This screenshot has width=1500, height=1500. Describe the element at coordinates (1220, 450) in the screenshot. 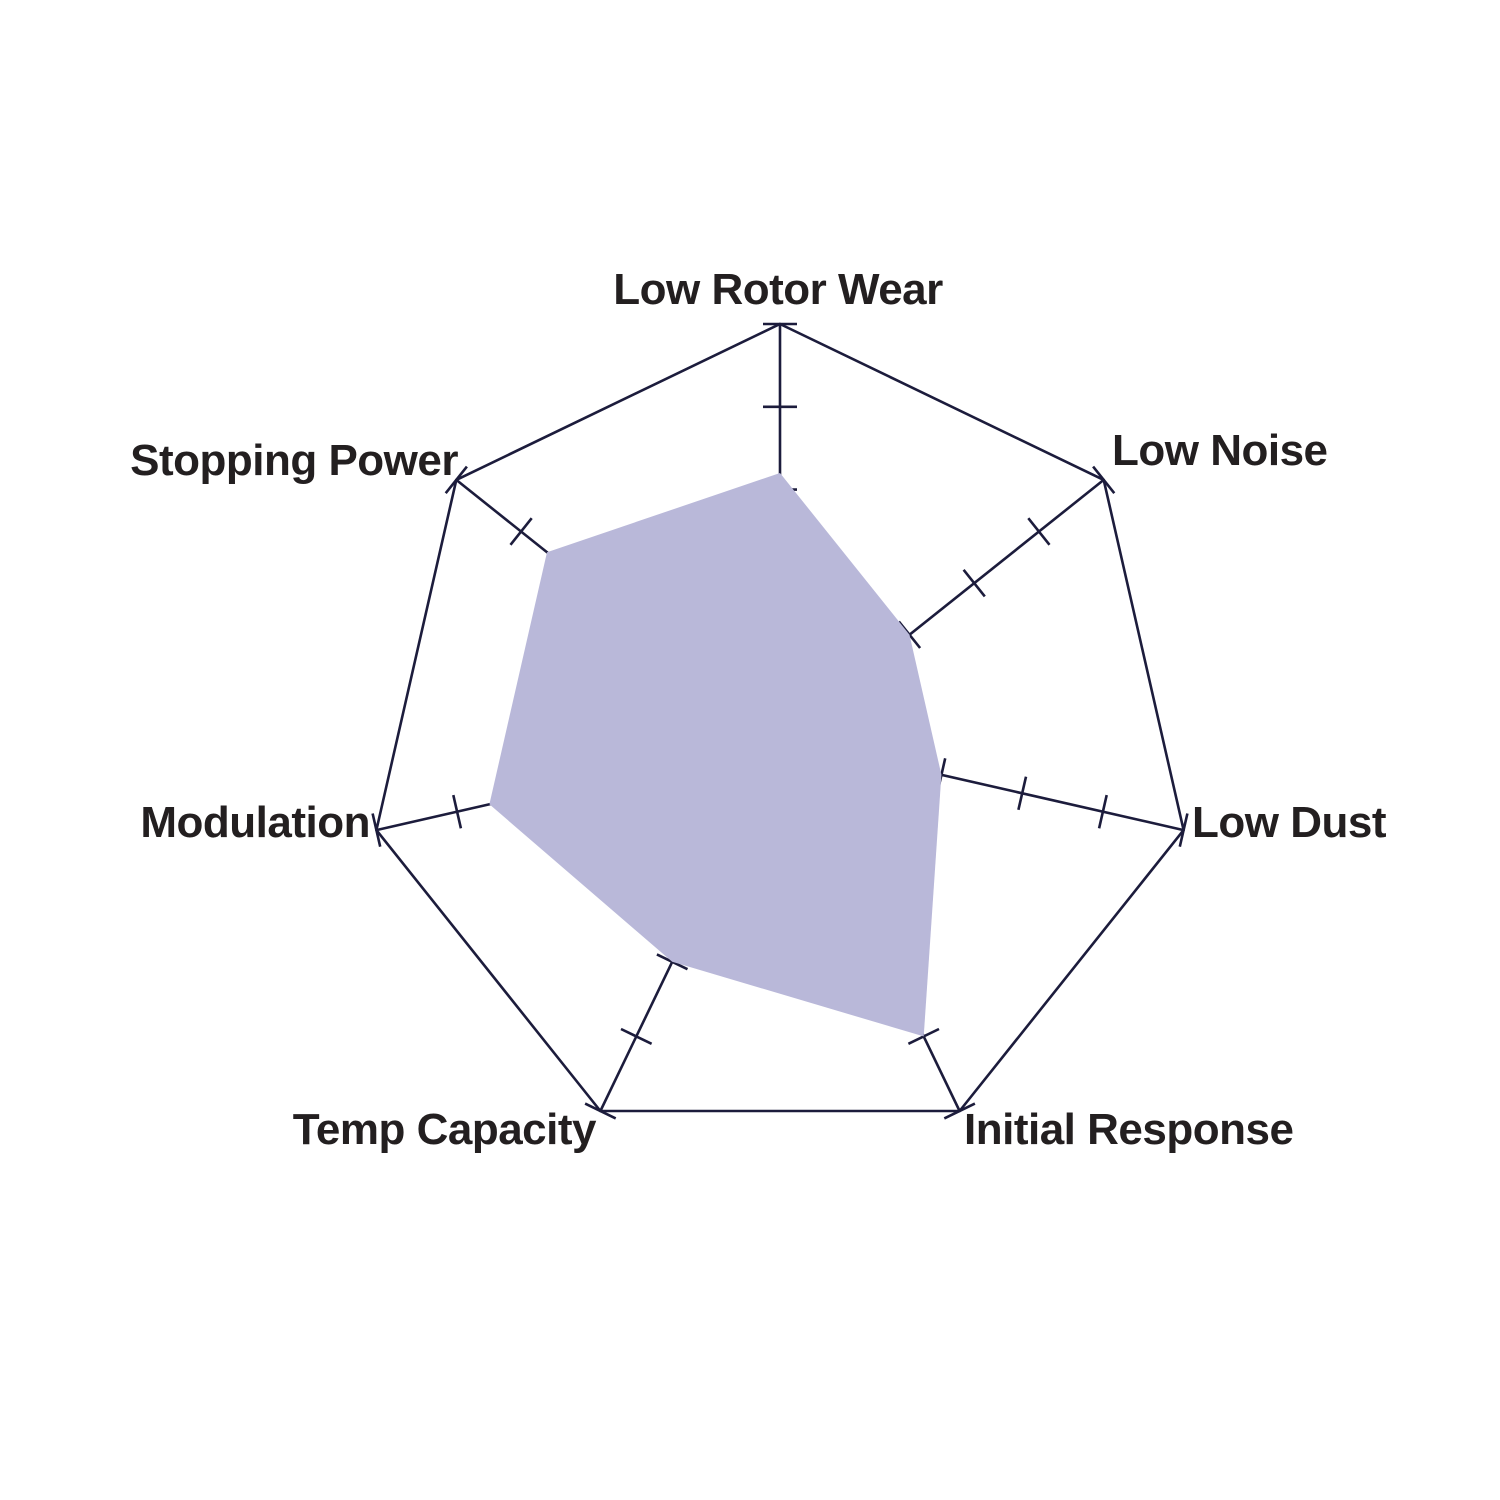

I see `axis-label-low-noise: Low Noise` at that location.